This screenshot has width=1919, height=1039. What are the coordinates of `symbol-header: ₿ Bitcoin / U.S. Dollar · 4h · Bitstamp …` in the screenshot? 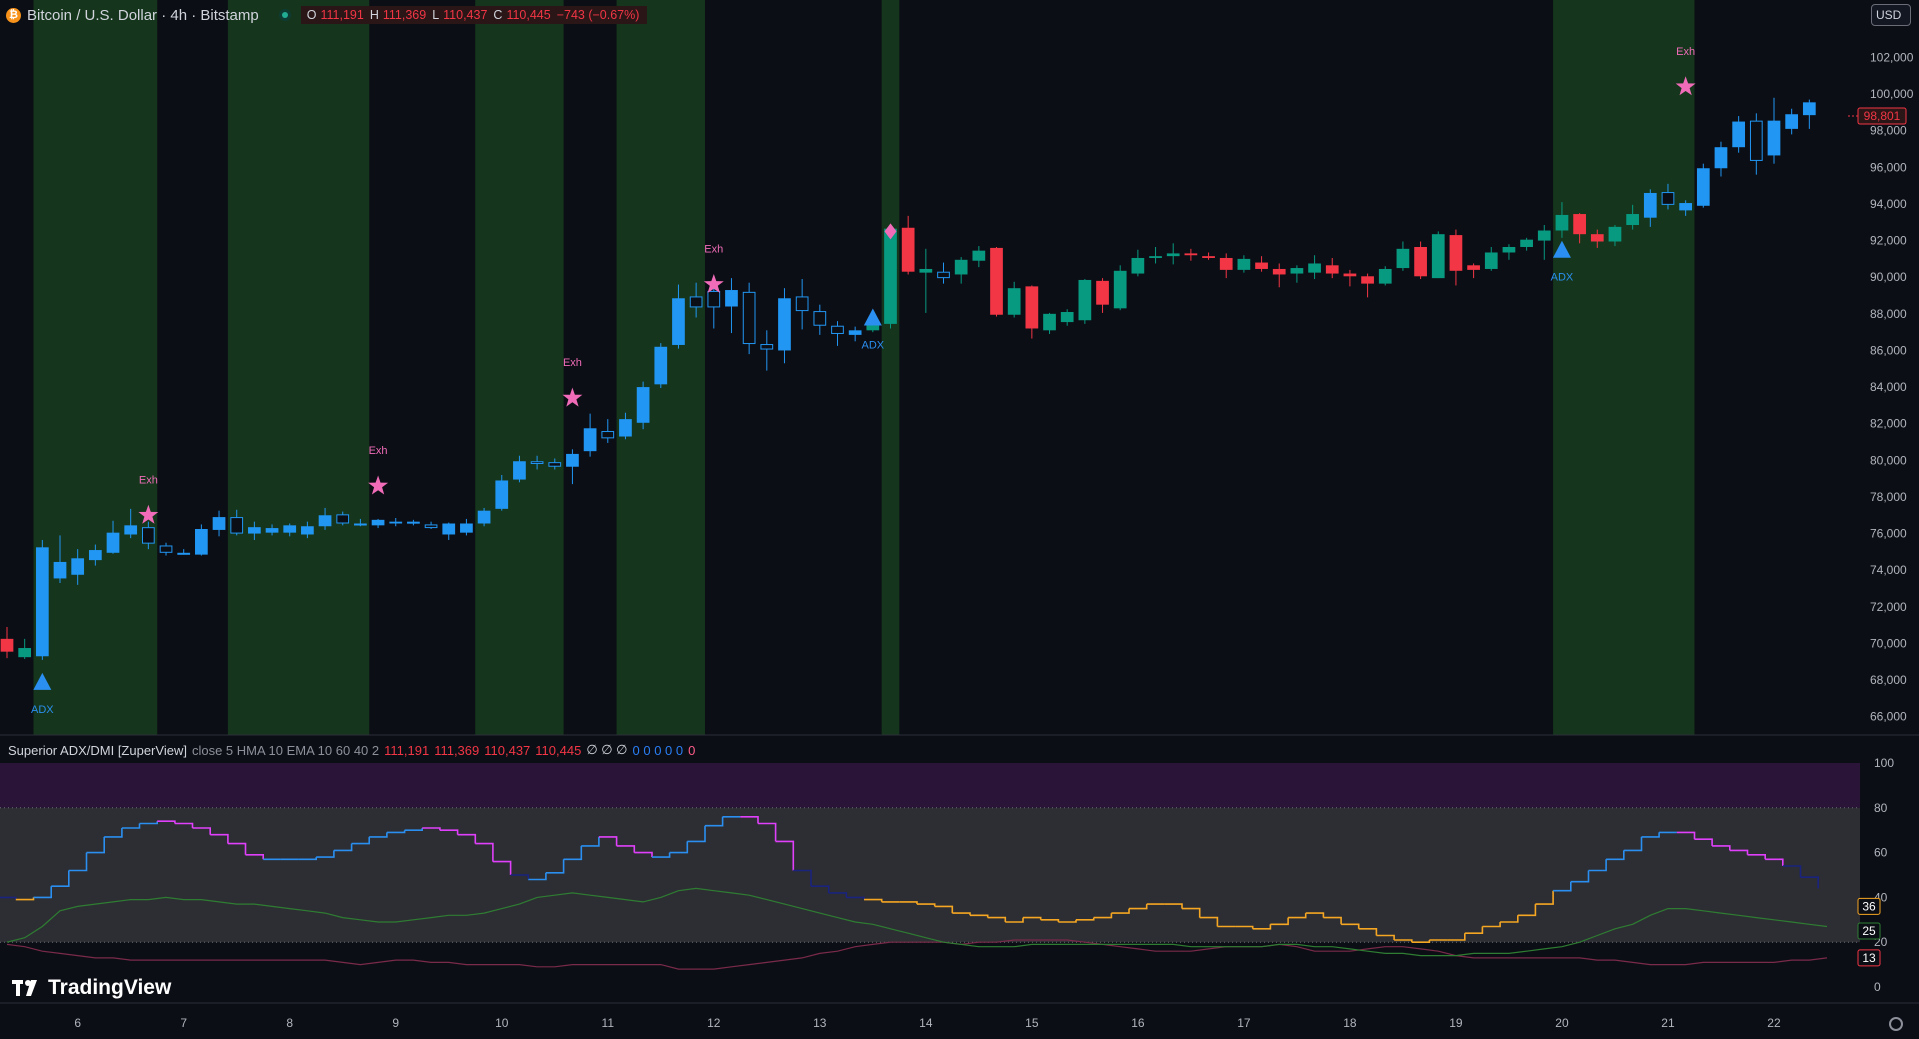 It's located at (327, 15).